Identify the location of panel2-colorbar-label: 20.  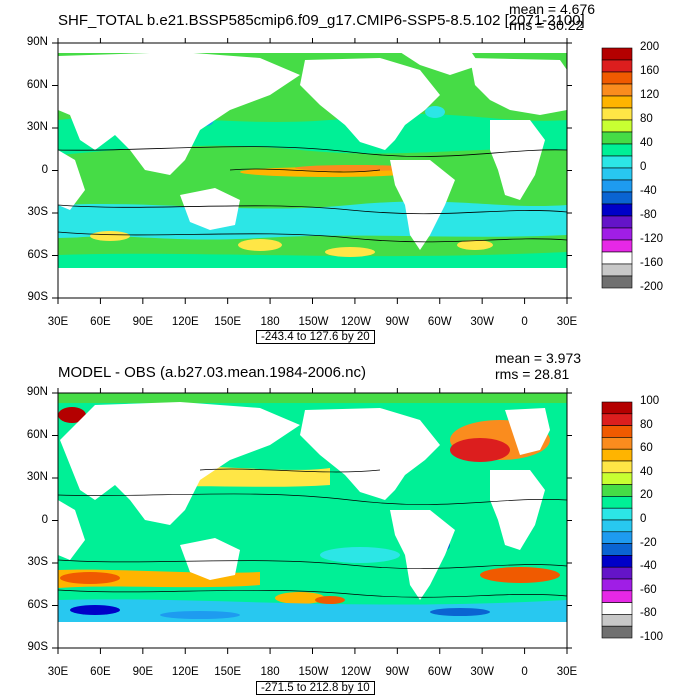
(646, 495).